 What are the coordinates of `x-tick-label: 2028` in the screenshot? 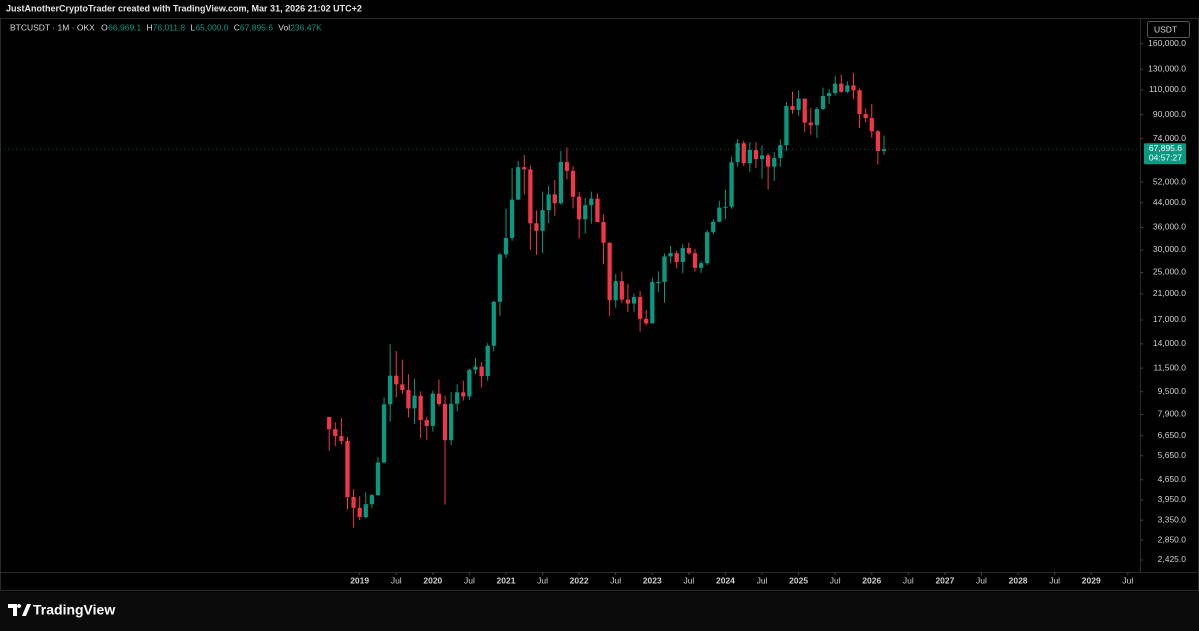 It's located at (1018, 580).